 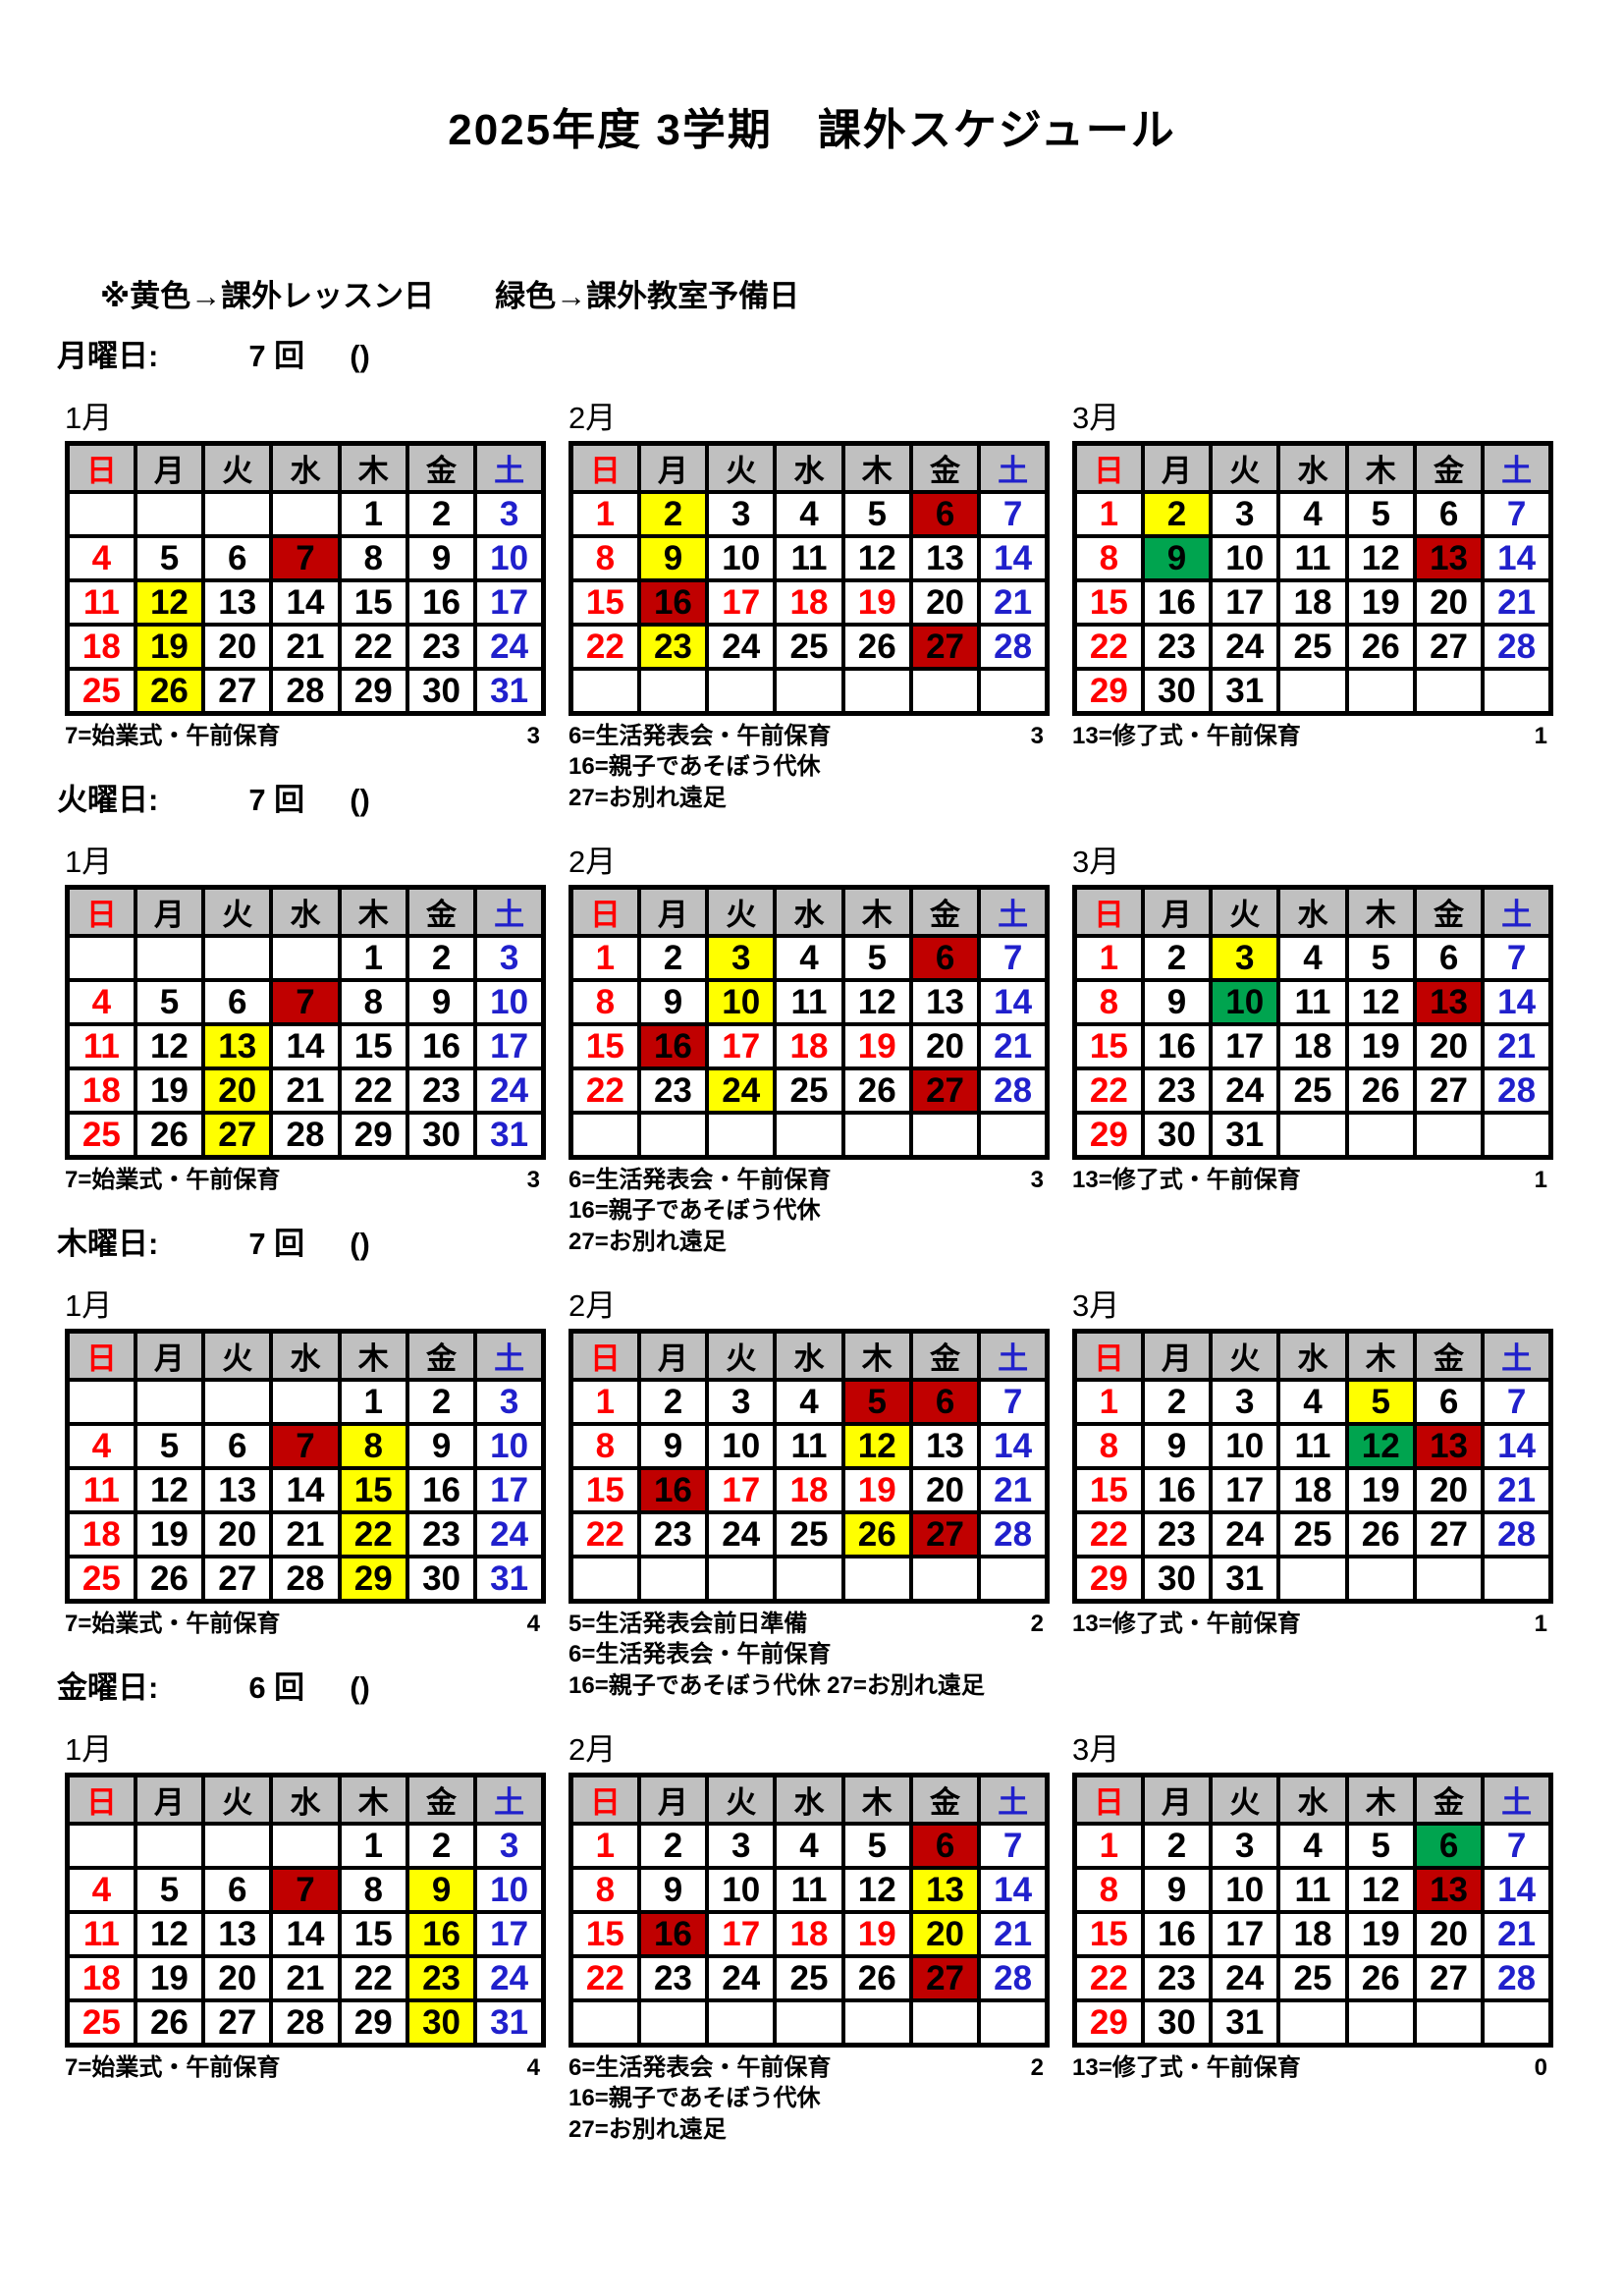 What do you see at coordinates (604, 1490) in the screenshot?
I see `day-cell: 15` at bounding box center [604, 1490].